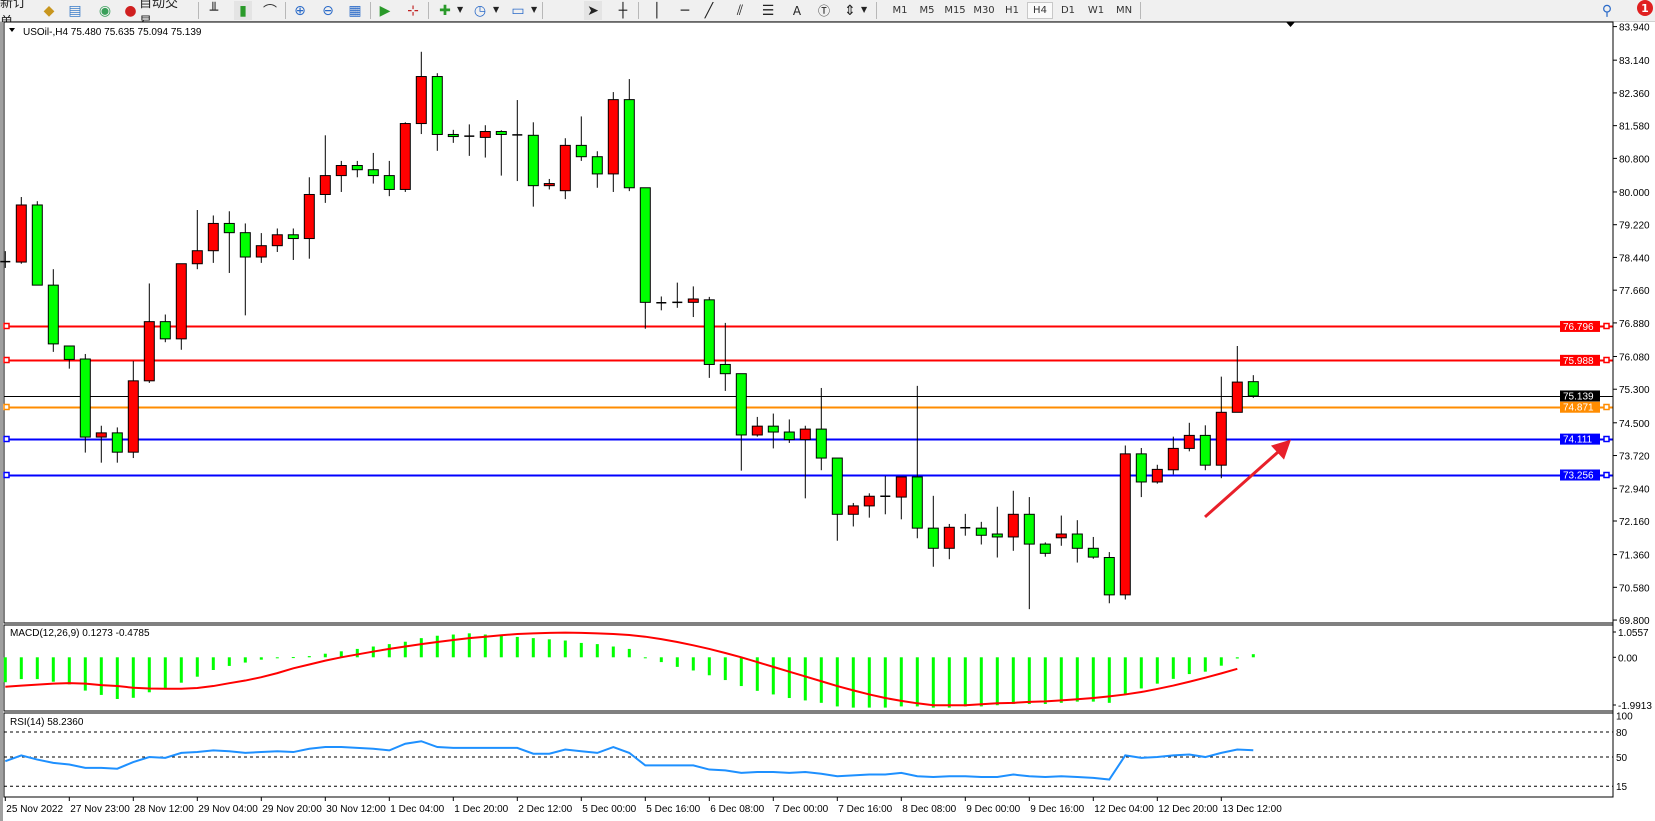 This screenshot has height=821, width=1655. Describe the element at coordinates (709, 10) in the screenshot. I see `trendline-button: ╱` at that location.